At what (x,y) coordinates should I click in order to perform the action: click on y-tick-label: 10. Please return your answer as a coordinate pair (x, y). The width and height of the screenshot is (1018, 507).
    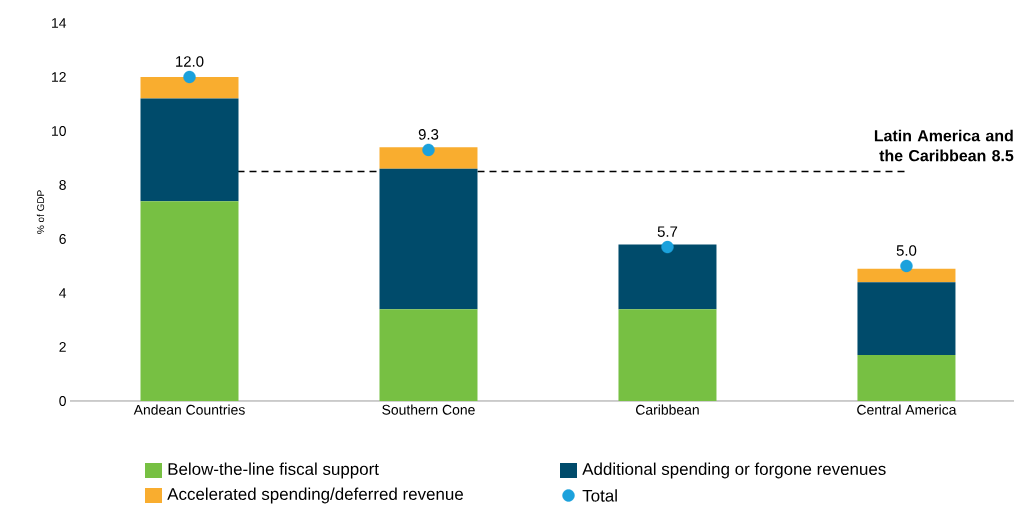
    Looking at the image, I should click on (59, 131).